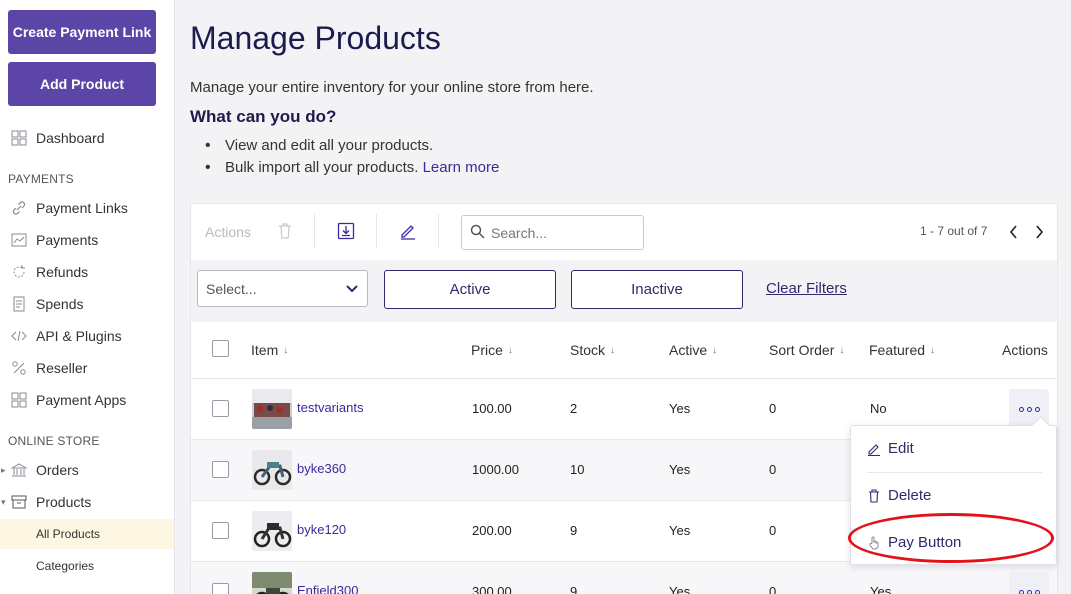 The height and width of the screenshot is (594, 1071). I want to click on create-payment-link-button: Create Payment Link, so click(82, 32).